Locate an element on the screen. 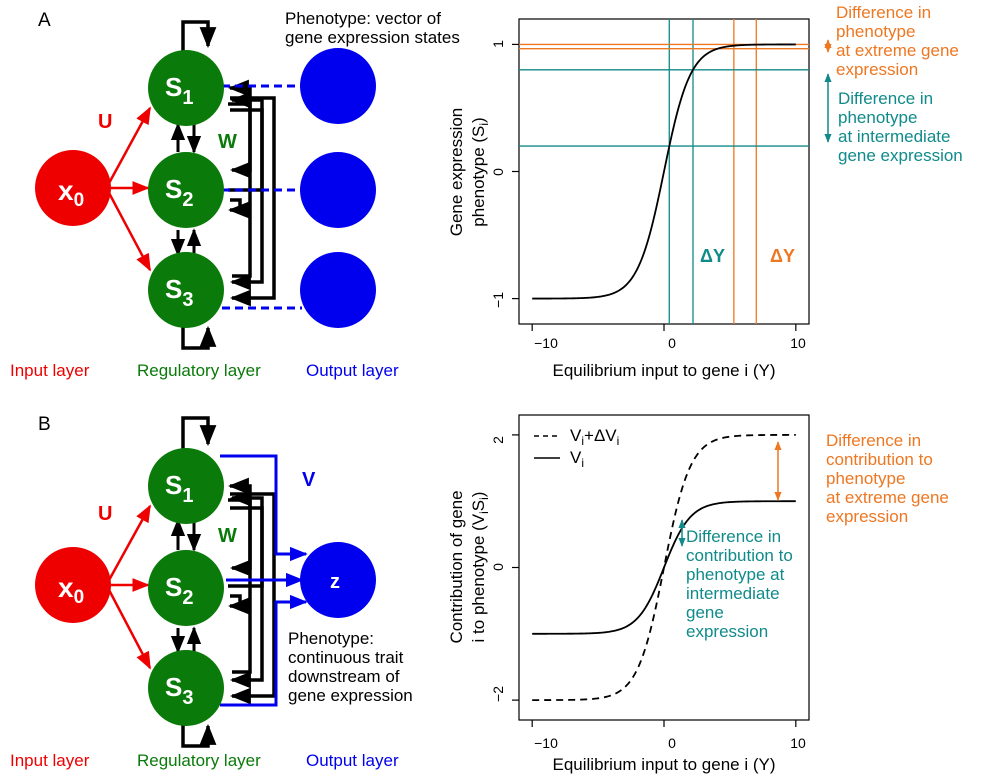 This screenshot has height=776, width=997. chart-b-ytick-1: 0 is located at coordinates (498, 567).